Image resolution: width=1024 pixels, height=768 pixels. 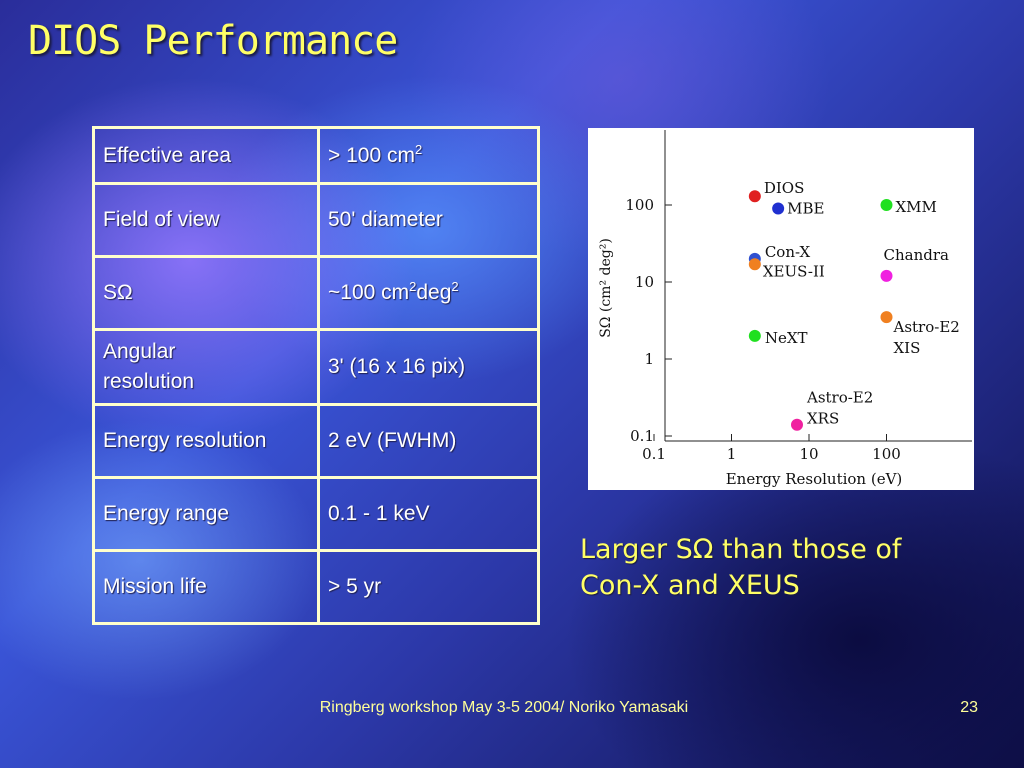 I want to click on point-label: Con-X, so click(x=788, y=252).